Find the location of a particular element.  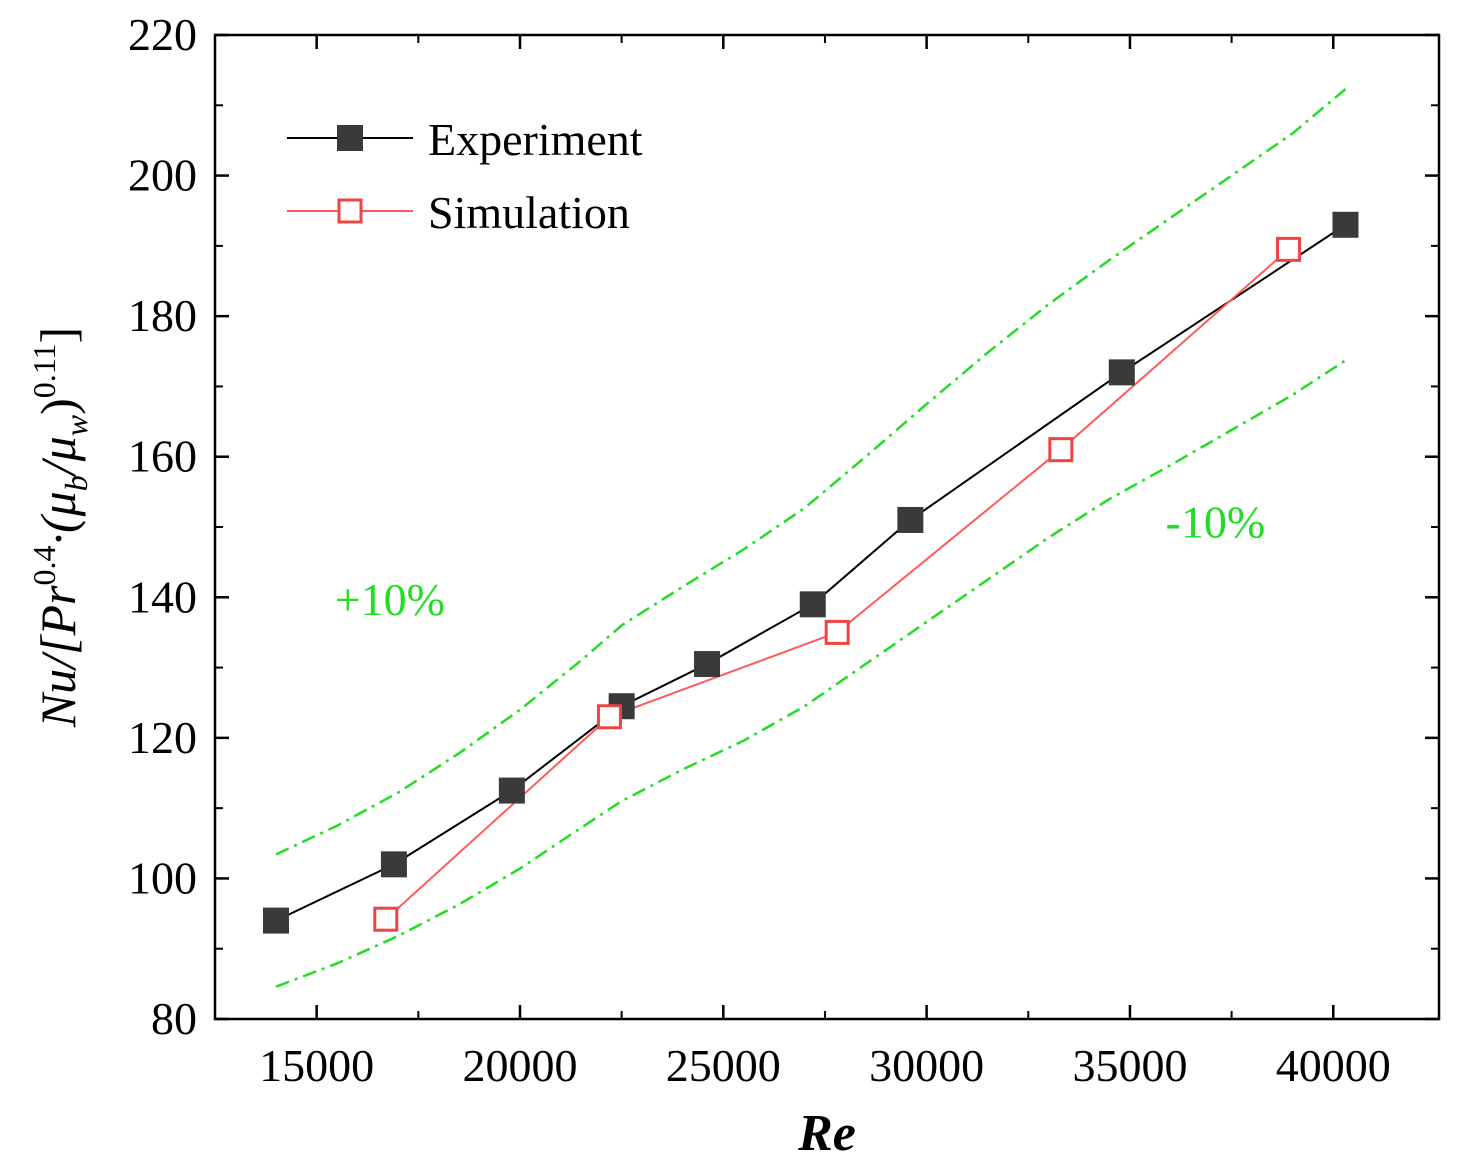

y-tick-label: 200 is located at coordinates (162, 175).